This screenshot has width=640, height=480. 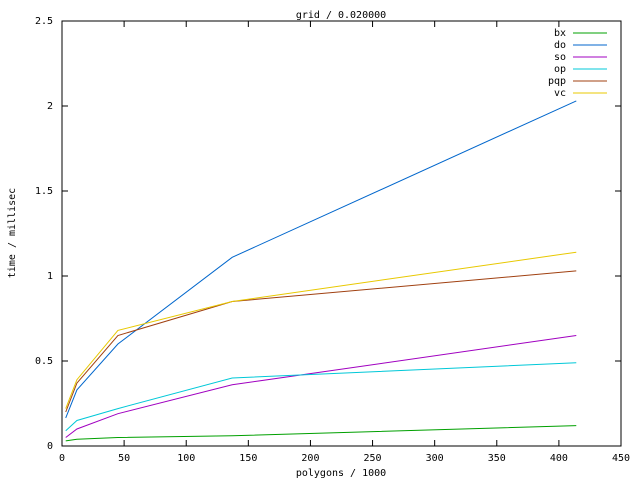 I want to click on x-axis-label: polygons / 1000, so click(x=341, y=473).